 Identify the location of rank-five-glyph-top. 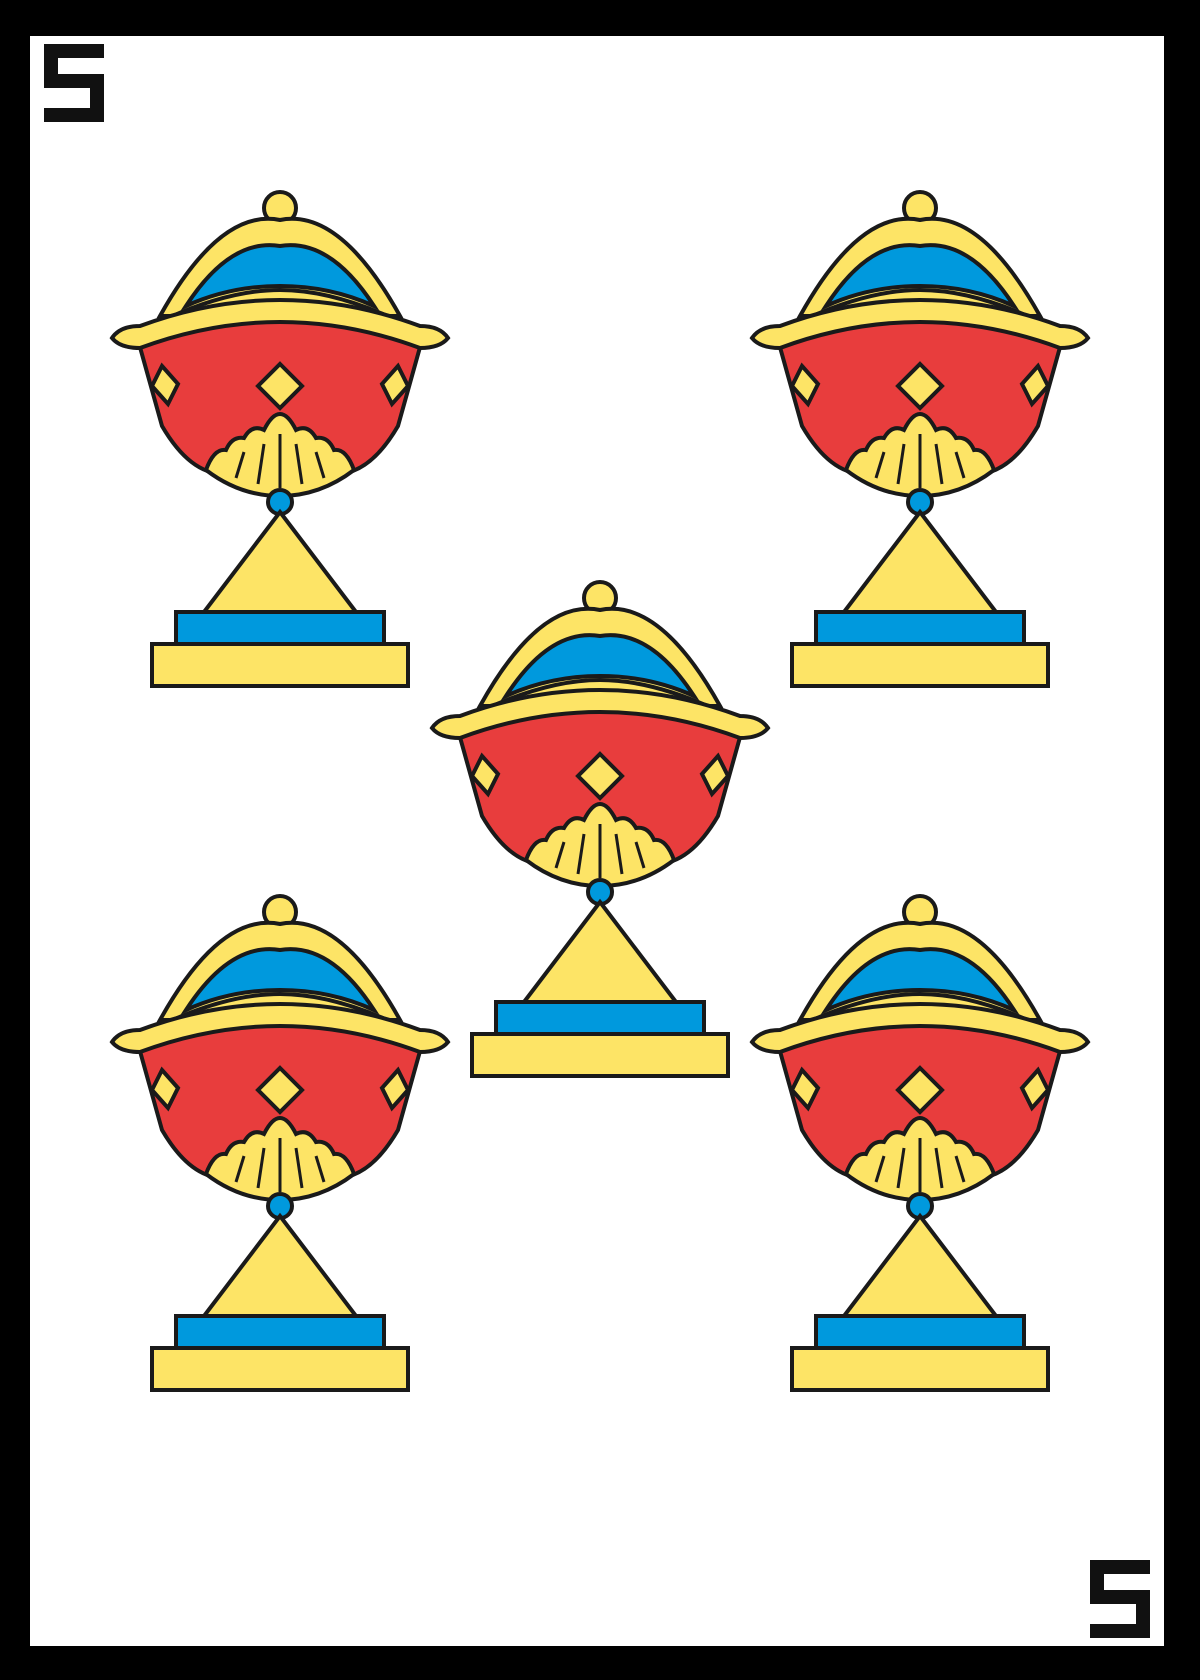
(74, 83).